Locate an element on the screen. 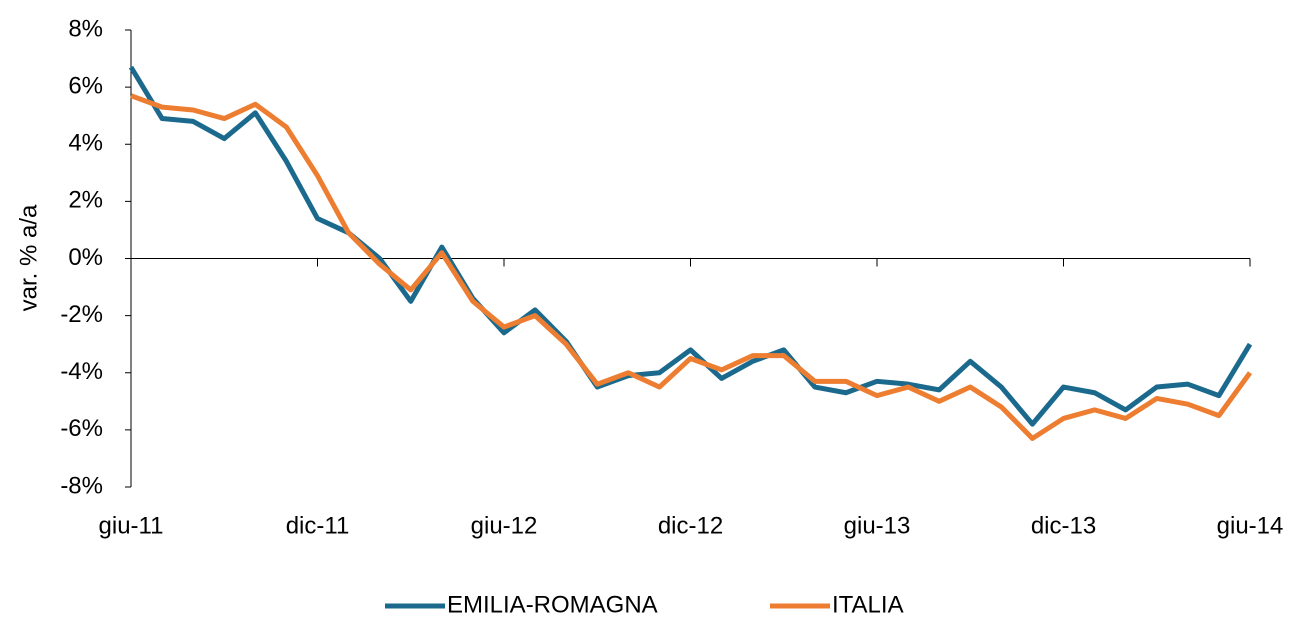 This screenshot has height=619, width=1296. y-tick-label: 2% is located at coordinates (85, 200).